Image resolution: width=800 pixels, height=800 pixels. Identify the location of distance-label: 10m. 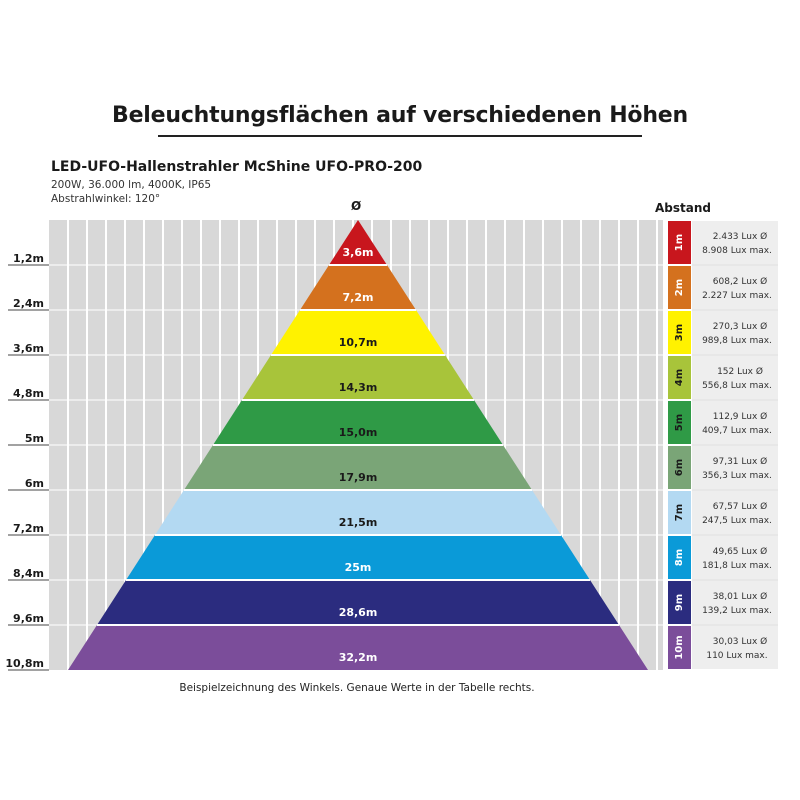
(679, 647).